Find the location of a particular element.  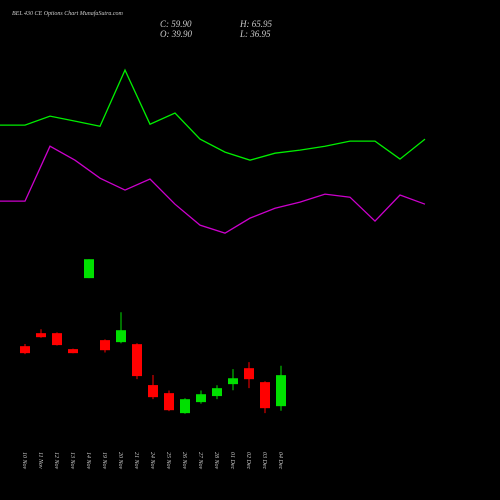

x-tick-label: 27 Nov is located at coordinates (200, 461).